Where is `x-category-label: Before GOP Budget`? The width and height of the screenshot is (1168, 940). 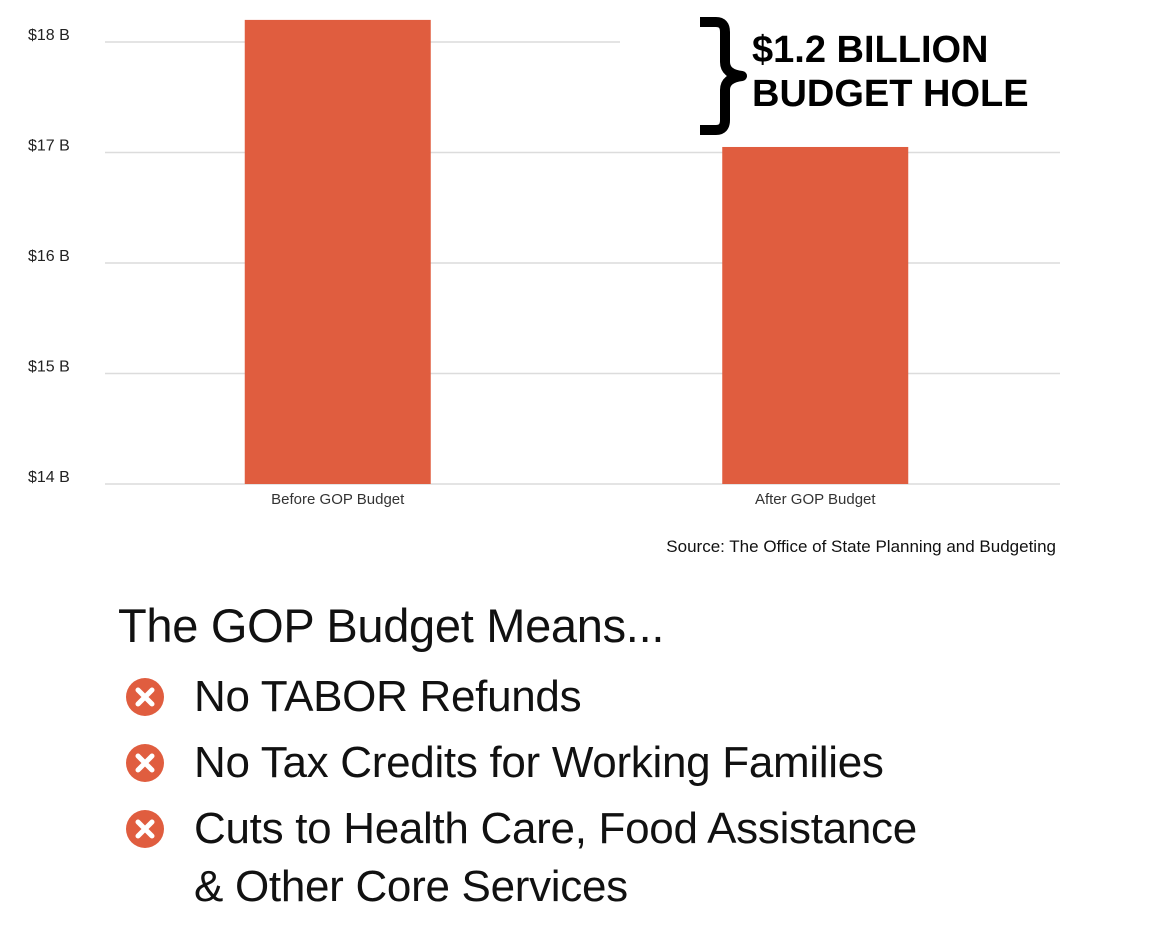 x-category-label: Before GOP Budget is located at coordinates (338, 499).